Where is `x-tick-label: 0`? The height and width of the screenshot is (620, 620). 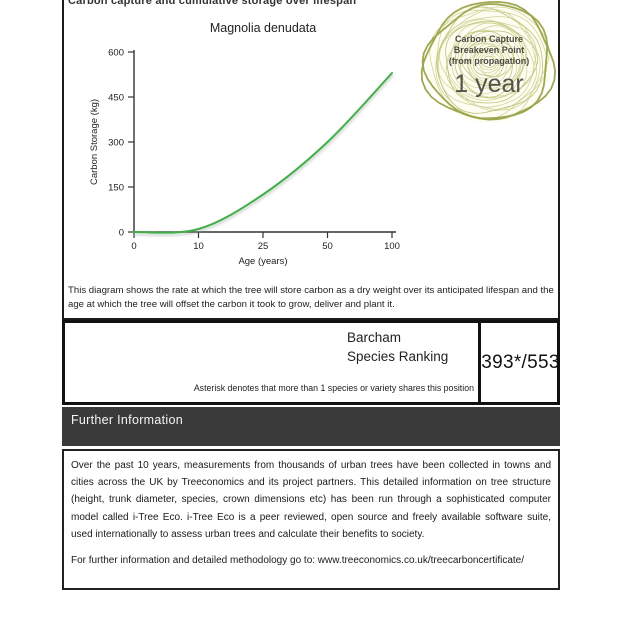 x-tick-label: 0 is located at coordinates (133, 246).